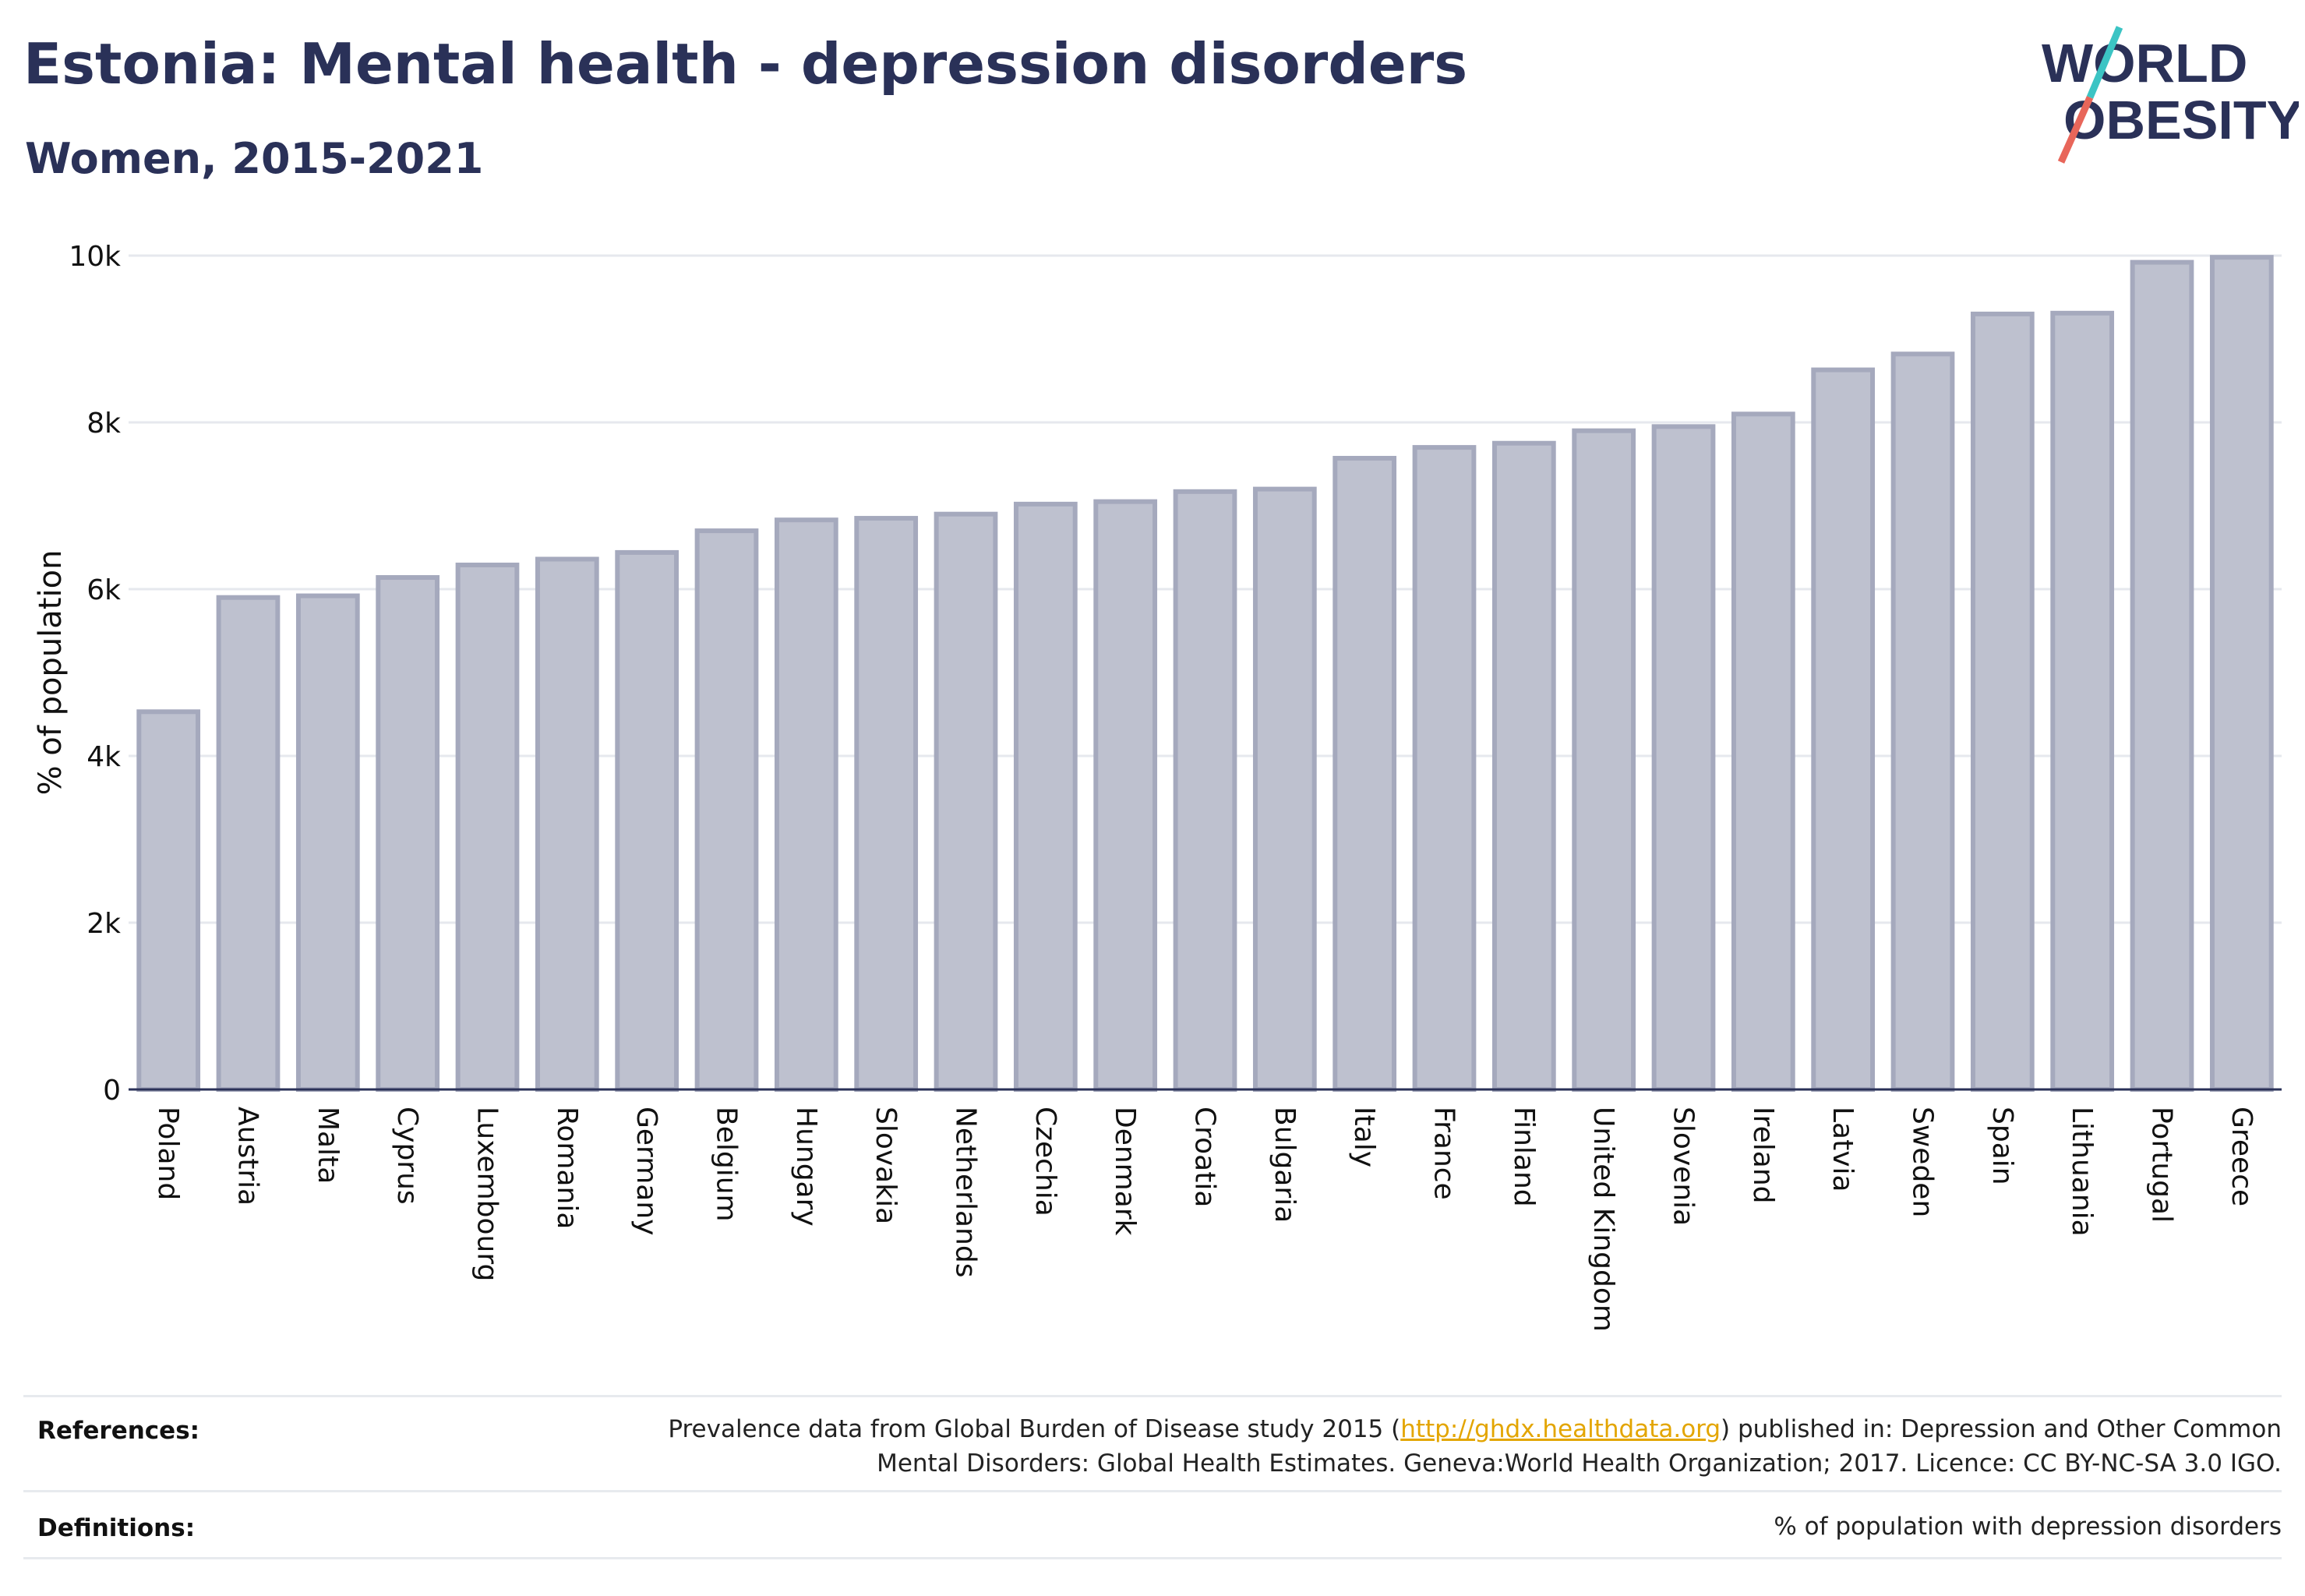 This screenshot has height=1596, width=2305. Describe the element at coordinates (727, 1164) in the screenshot. I see `x-tick-label: Belgium` at that location.